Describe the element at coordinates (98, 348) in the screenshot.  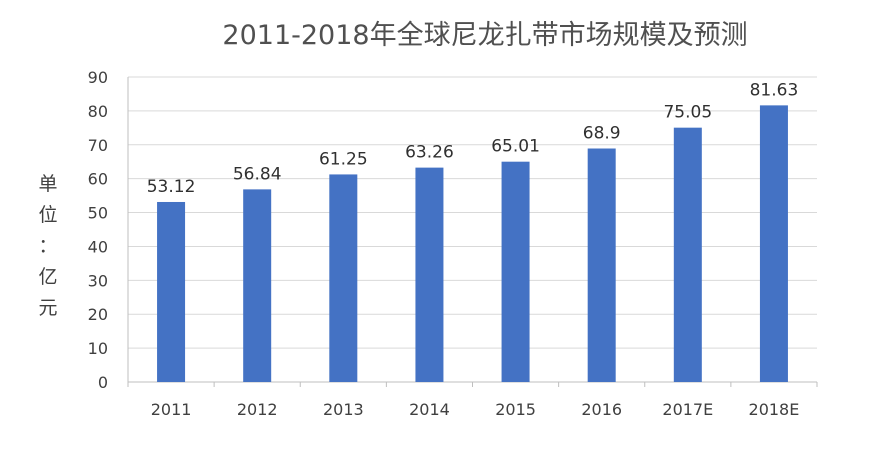
I see `y-tick-label-10: 10` at that location.